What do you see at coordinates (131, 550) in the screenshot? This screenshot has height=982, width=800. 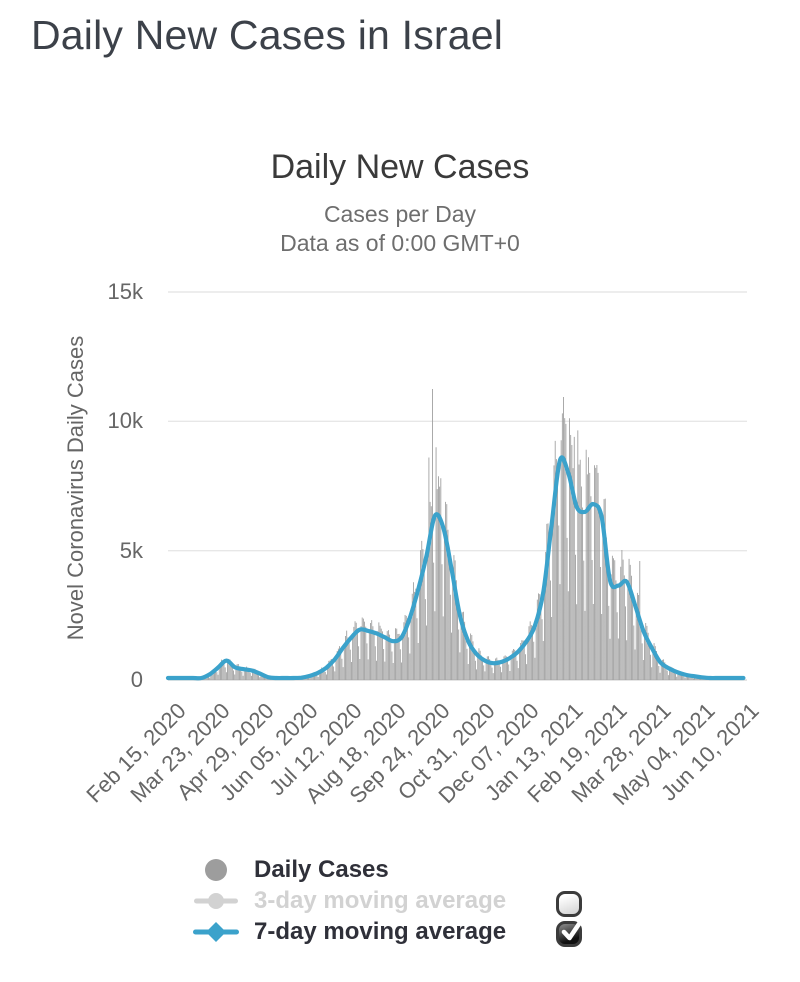 I see `y-tick-label: 5k` at bounding box center [131, 550].